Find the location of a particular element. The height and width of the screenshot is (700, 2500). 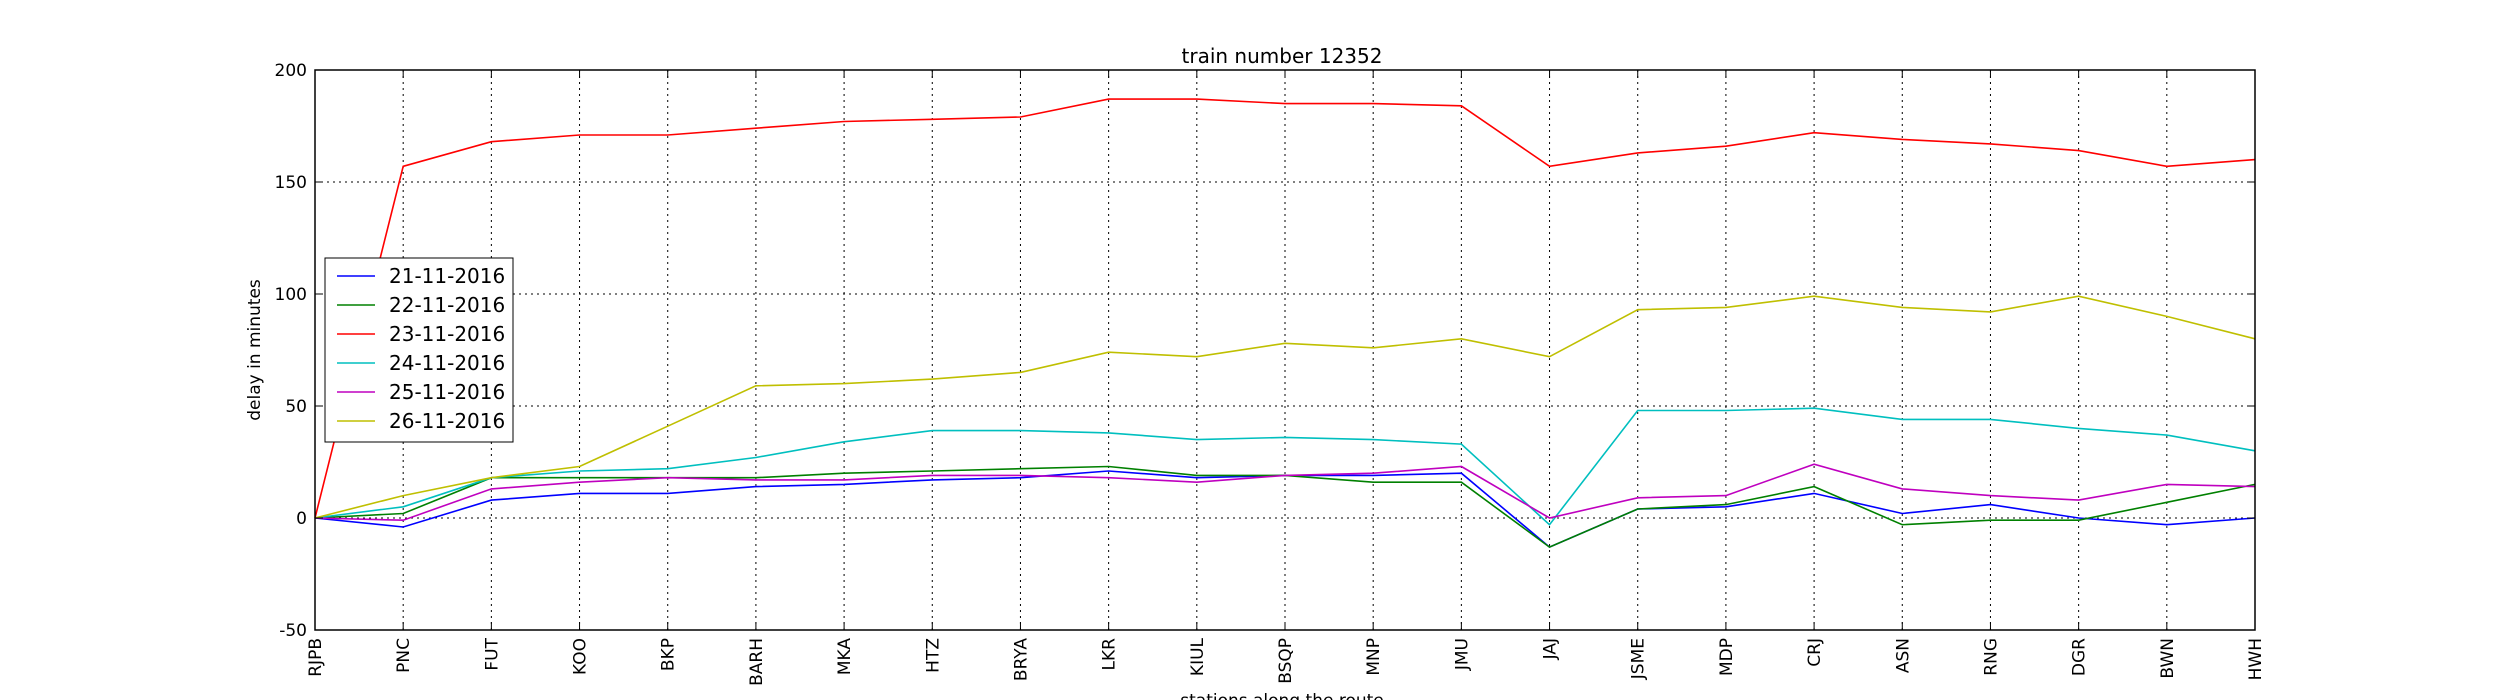

y-tick-label: 100 is located at coordinates (291, 295).